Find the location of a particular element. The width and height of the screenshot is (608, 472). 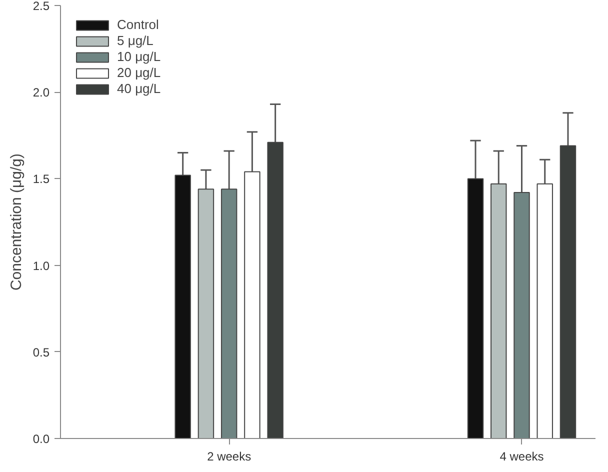

x-tick-label: 2 weeks is located at coordinates (229, 457).